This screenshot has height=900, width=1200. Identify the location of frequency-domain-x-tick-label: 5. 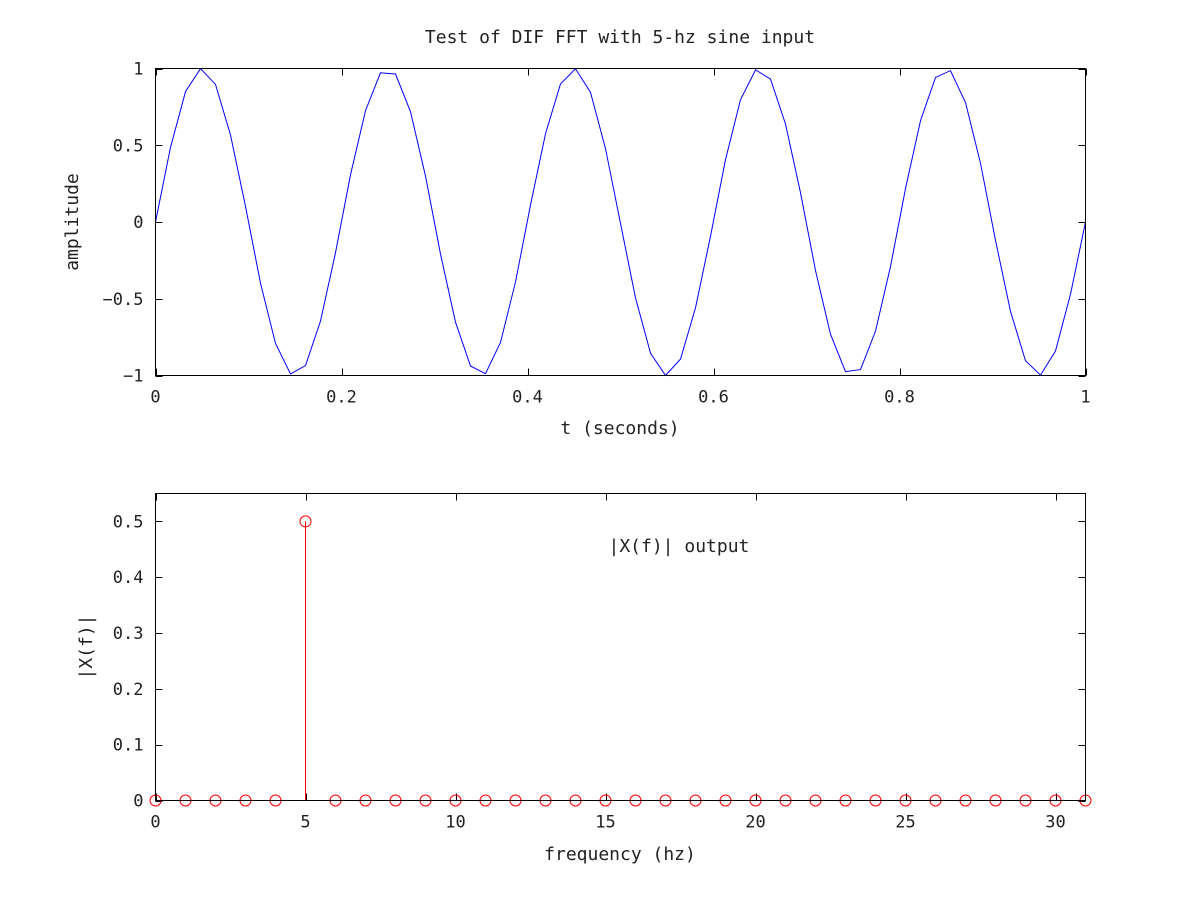
(305, 823).